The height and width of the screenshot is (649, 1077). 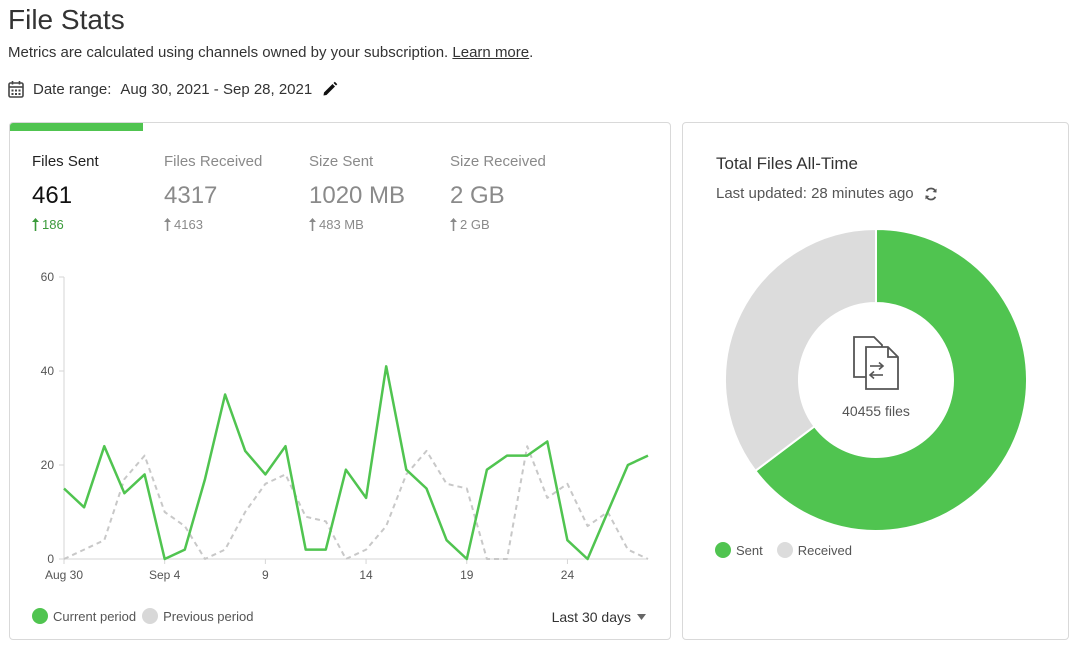 What do you see at coordinates (931, 194) in the screenshot?
I see `refresh-icon` at bounding box center [931, 194].